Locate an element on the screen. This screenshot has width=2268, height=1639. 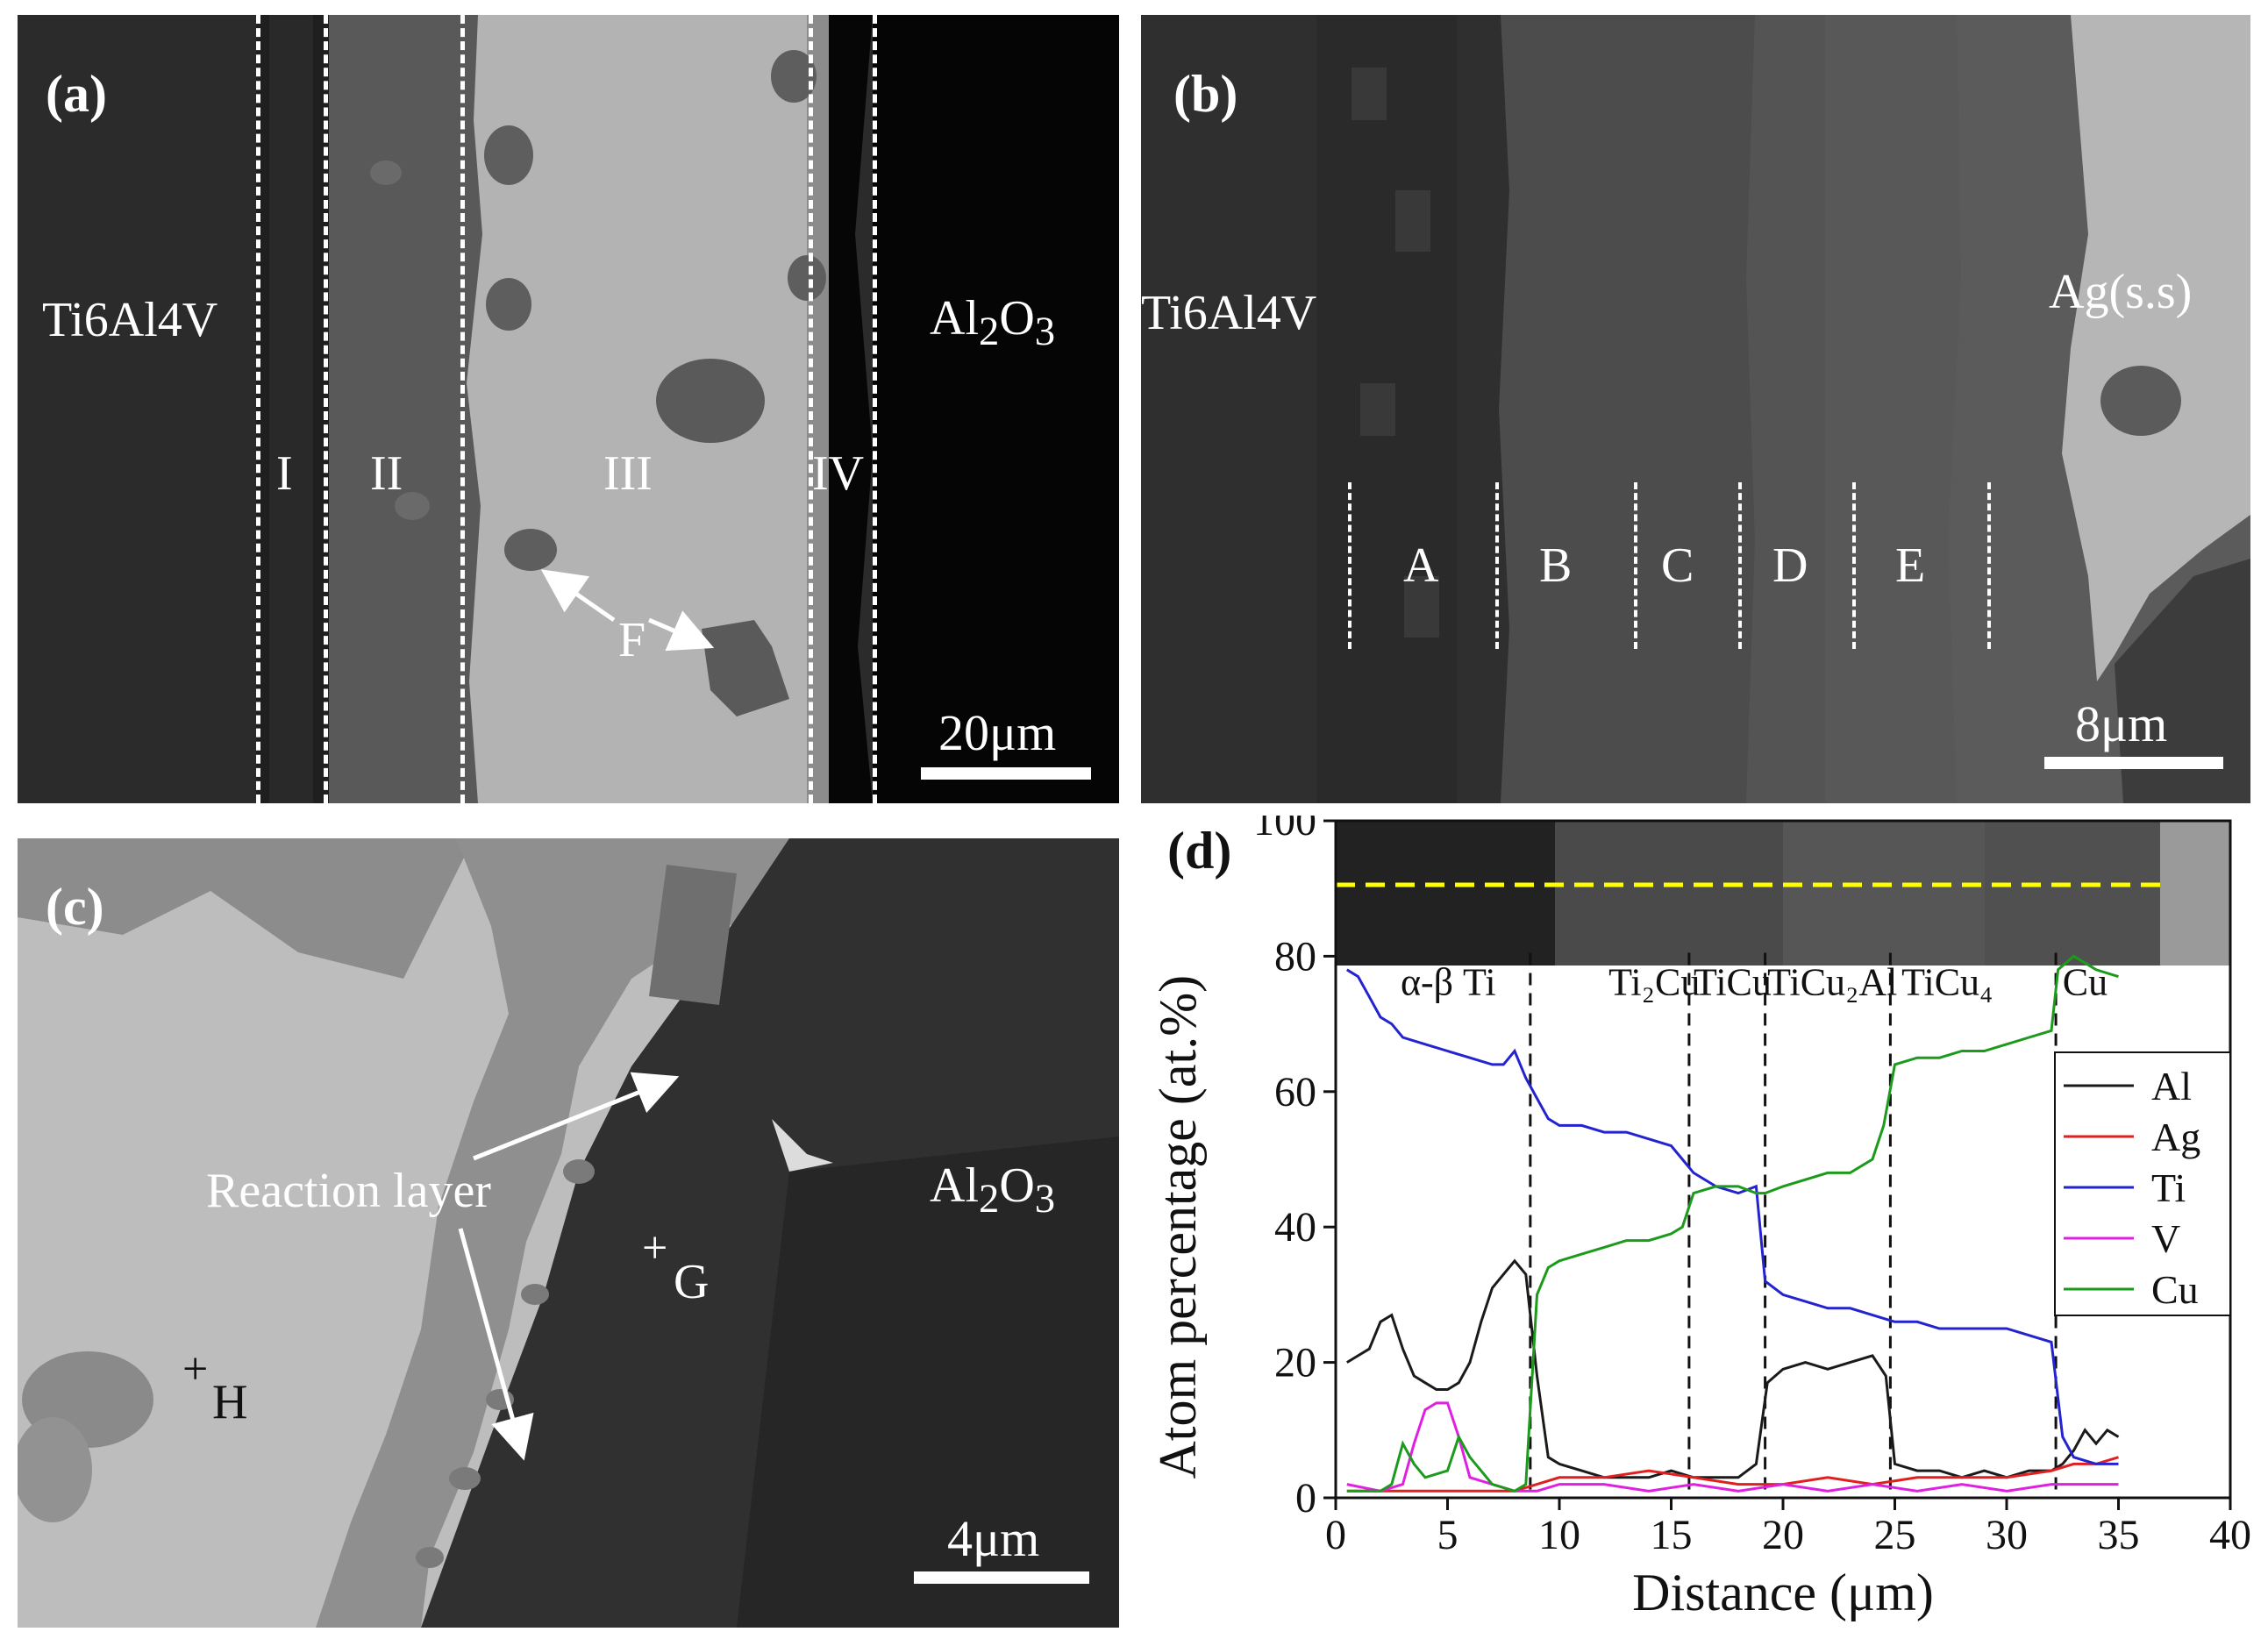
phase-label: Ti₂Cu is located at coordinates (1654, 981).